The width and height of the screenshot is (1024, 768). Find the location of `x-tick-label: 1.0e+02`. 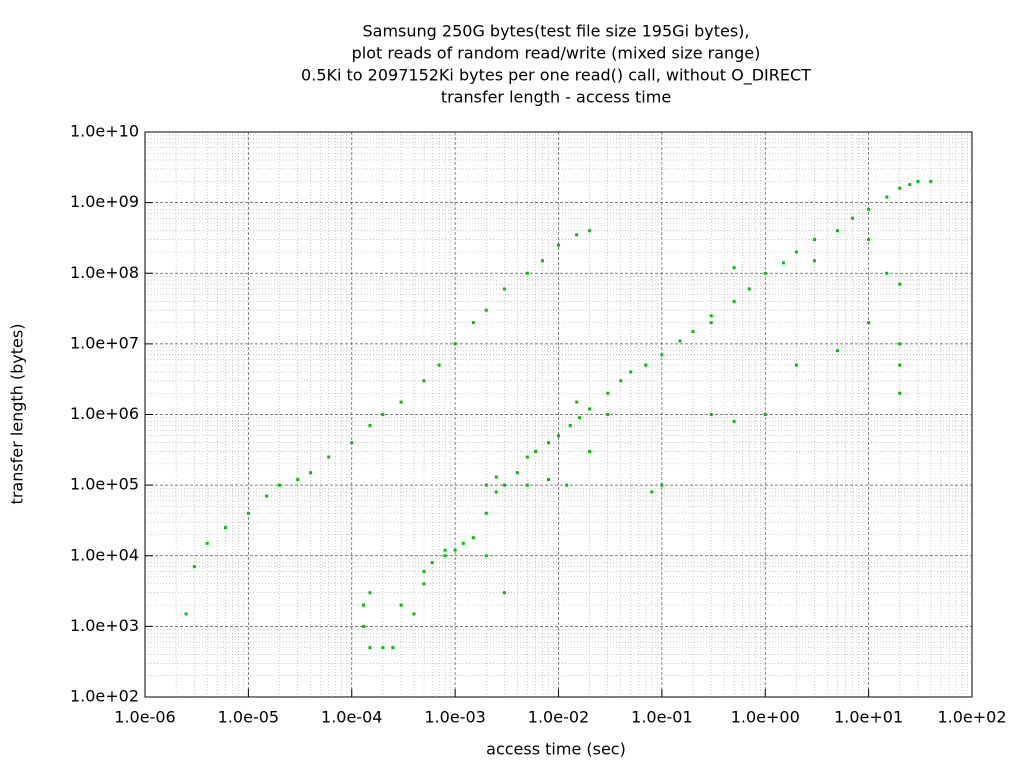

x-tick-label: 1.0e+02 is located at coordinates (971, 717).